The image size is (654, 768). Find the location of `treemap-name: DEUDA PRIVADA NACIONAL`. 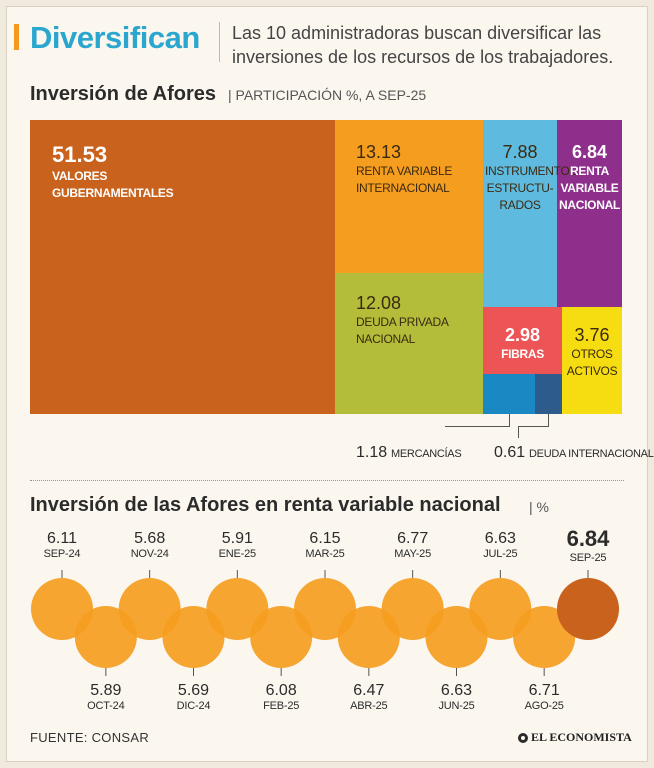

treemap-name: DEUDA PRIVADA NACIONAL is located at coordinates (402, 330).